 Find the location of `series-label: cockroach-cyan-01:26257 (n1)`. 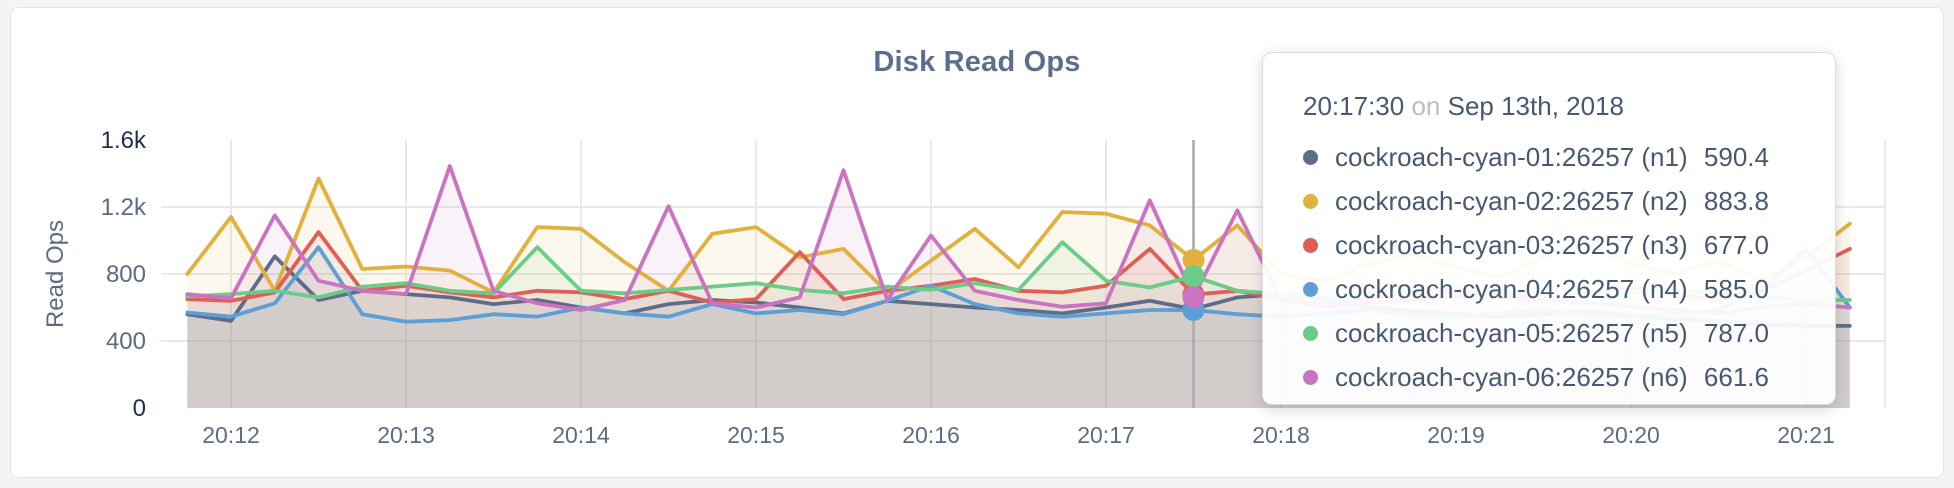

series-label: cockroach-cyan-01:26257 (n1) is located at coordinates (1511, 156).